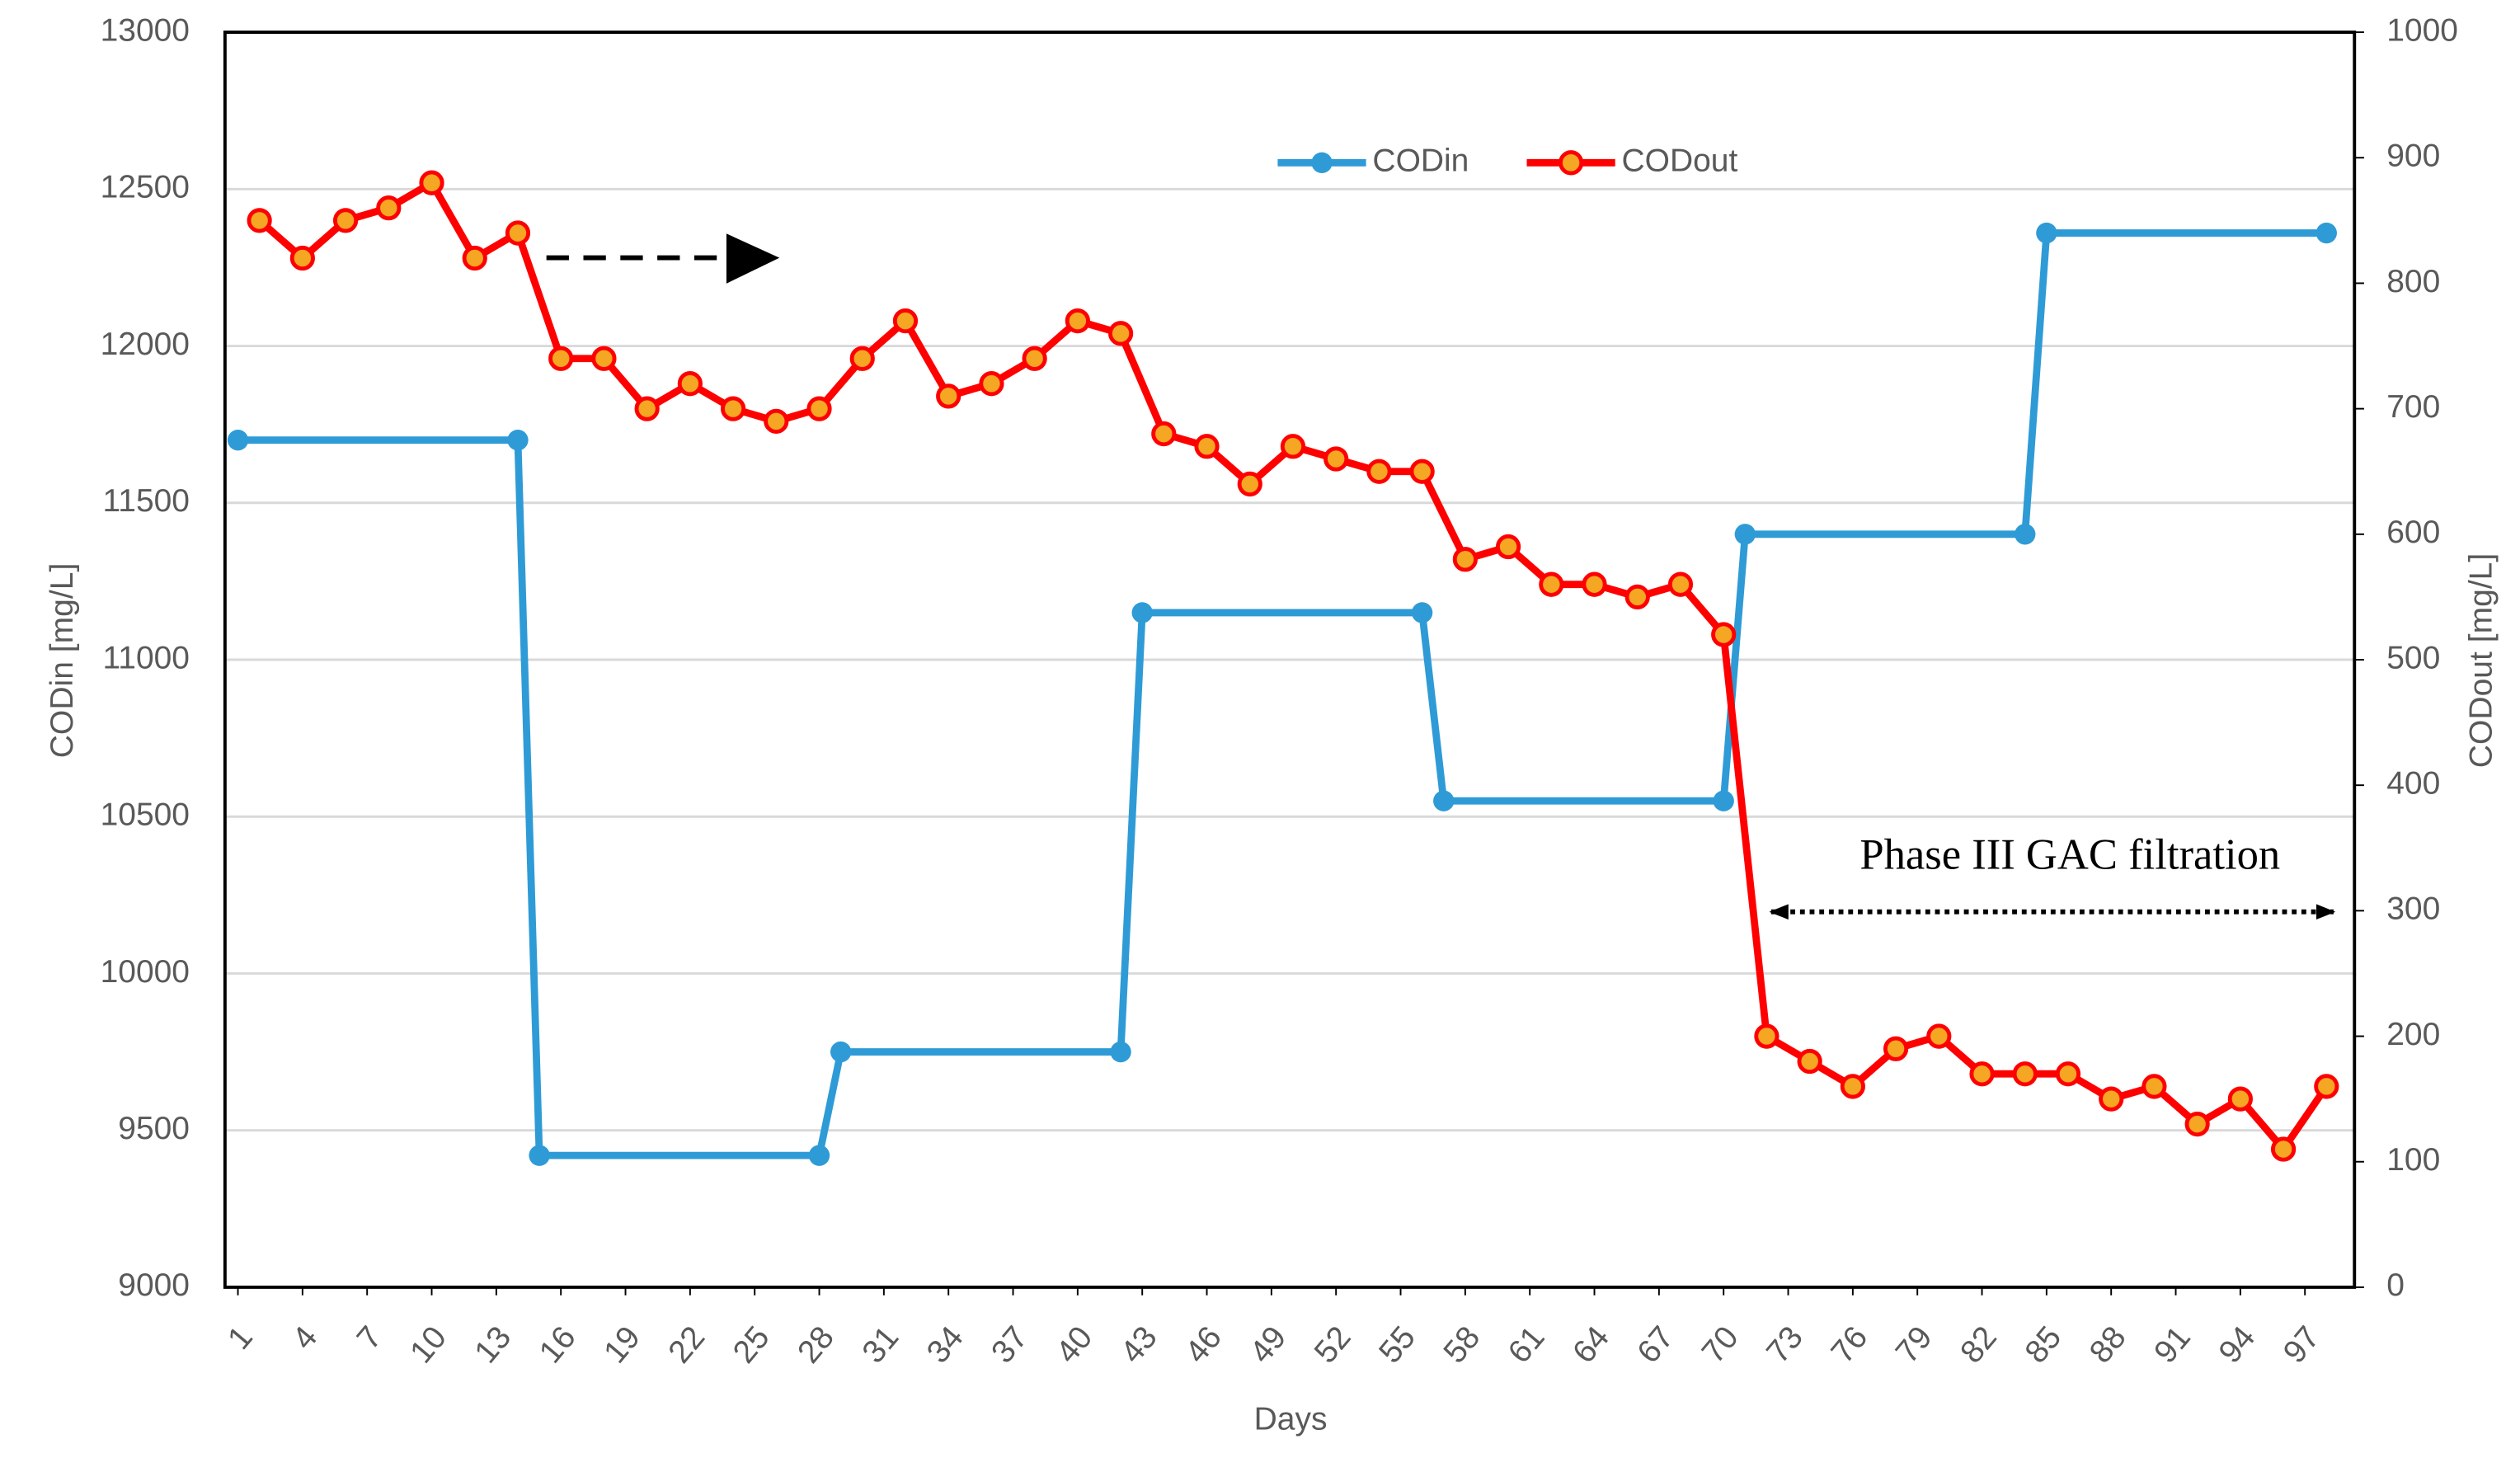 Image resolution: width=2520 pixels, height=1458 pixels. What do you see at coordinates (1203, 1344) in the screenshot?
I see `x-tick-label: 46` at bounding box center [1203, 1344].